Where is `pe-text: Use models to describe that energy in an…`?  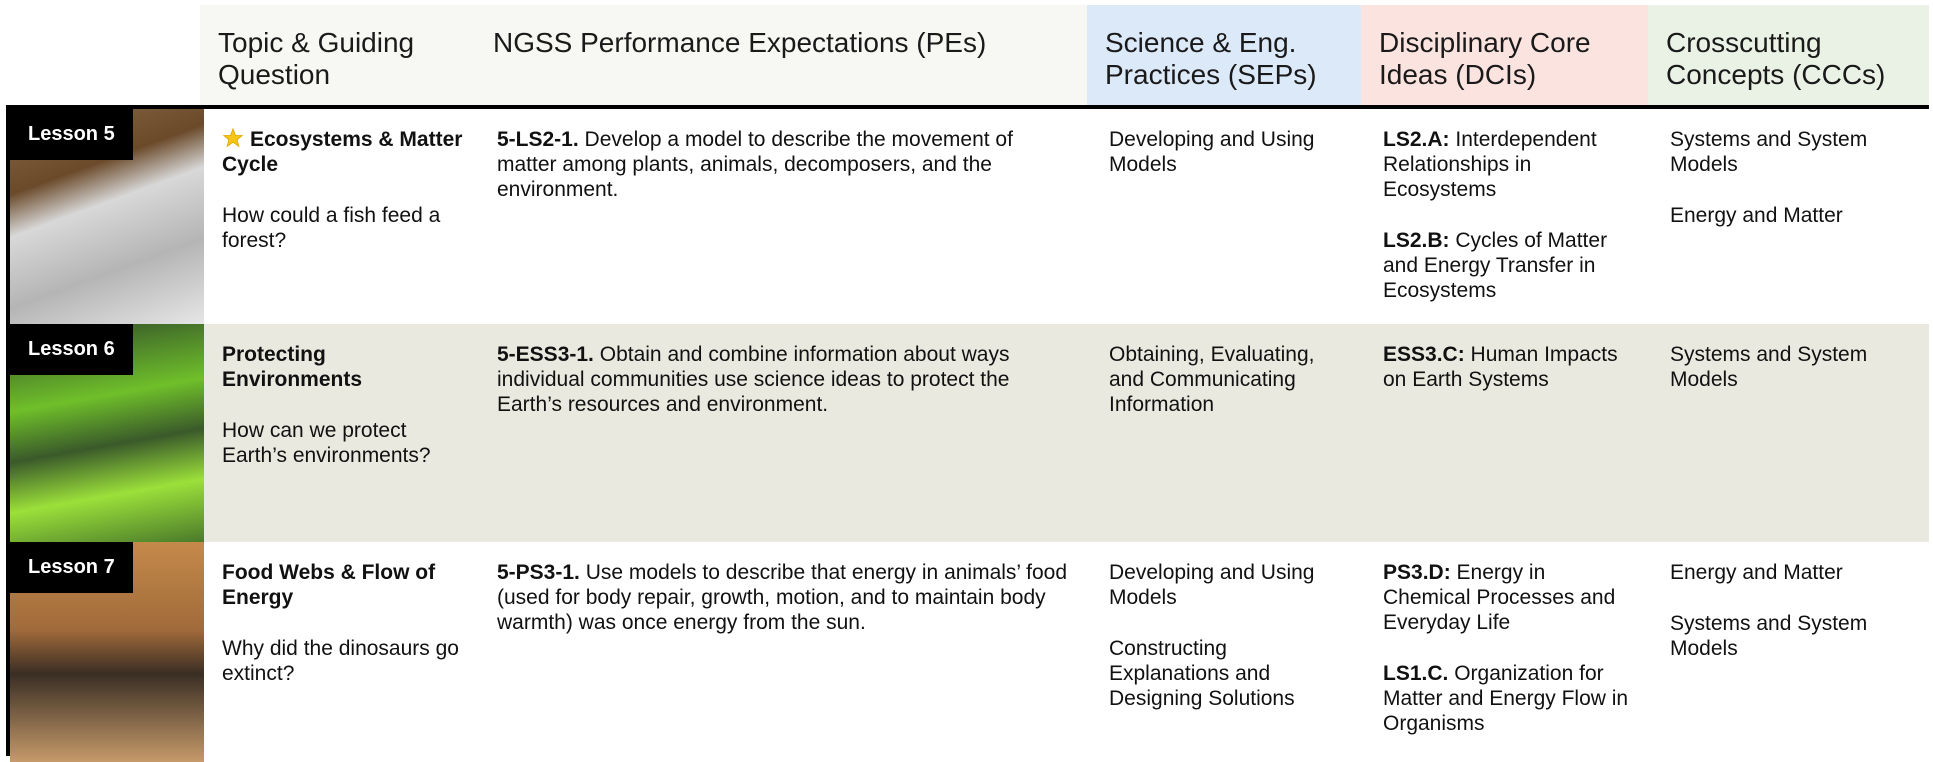
pe-text: Use models to describe that energy in an… is located at coordinates (782, 597).